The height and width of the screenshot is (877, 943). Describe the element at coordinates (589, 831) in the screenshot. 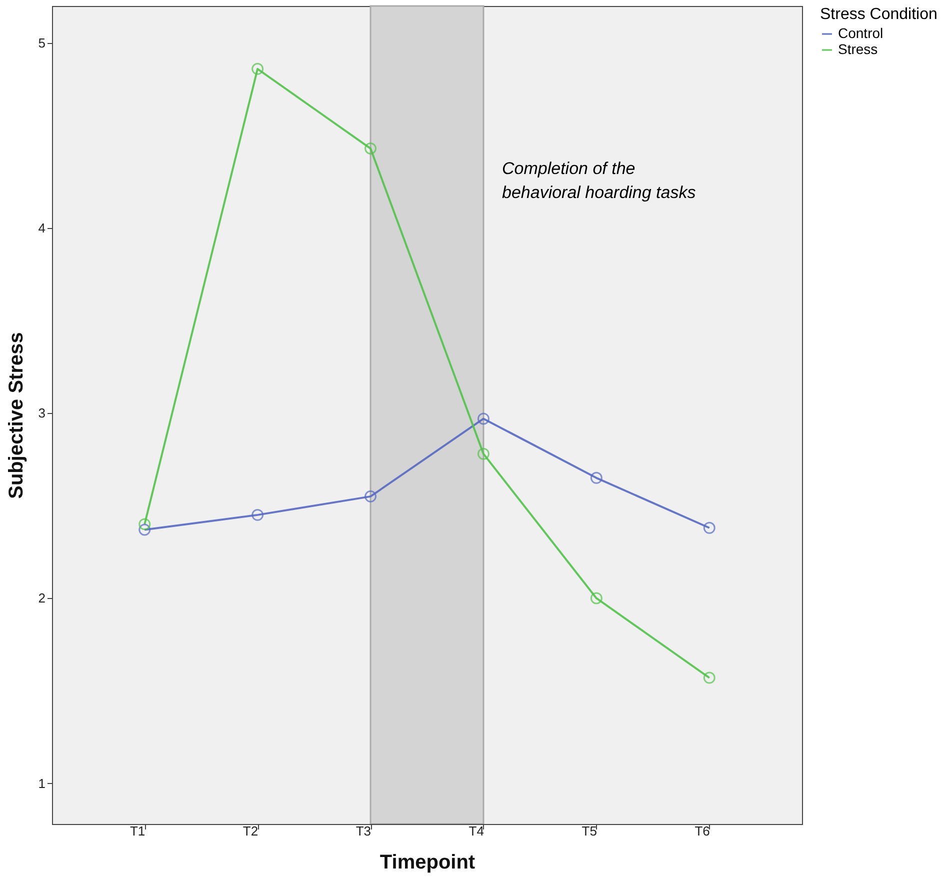

I see `x-tick-label: T5` at that location.